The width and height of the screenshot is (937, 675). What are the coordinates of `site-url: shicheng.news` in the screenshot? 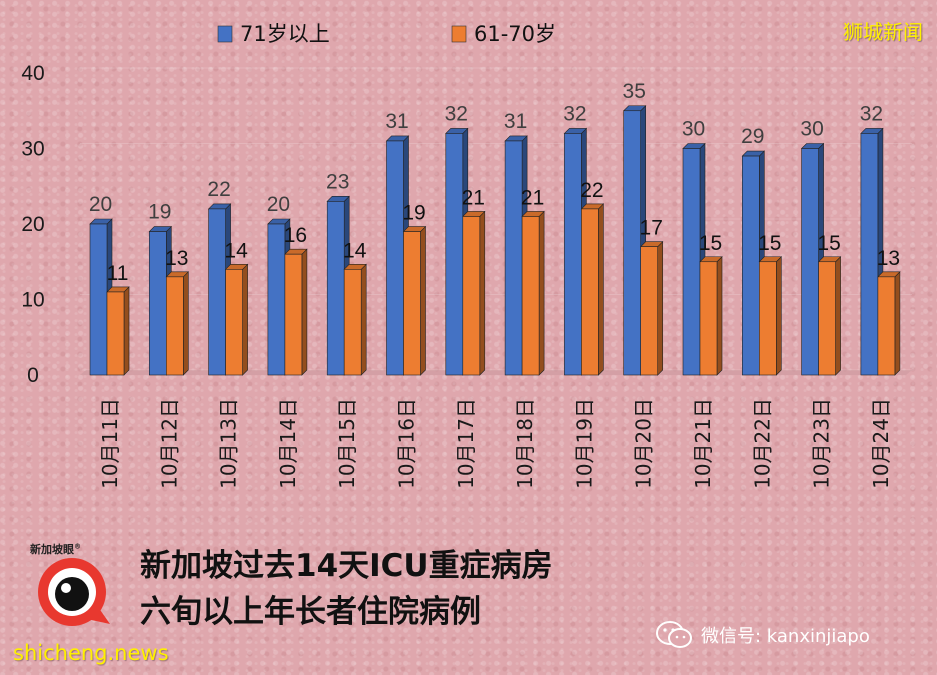 It's located at (91, 653).